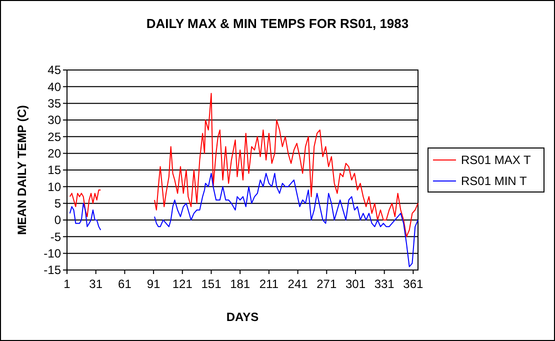 Image resolution: width=555 pixels, height=341 pixels. Describe the element at coordinates (355, 284) in the screenshot. I see `x-tick-label: 301` at that location.